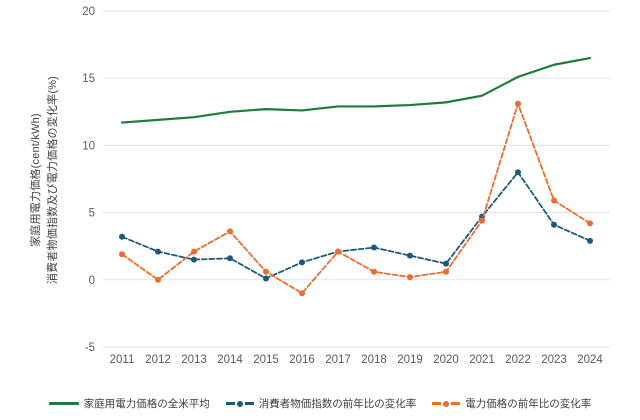 The height and width of the screenshot is (420, 640). Describe the element at coordinates (88, 180) in the screenshot. I see `y-axis-ticks: 20 15 10 5 0 -5` at that location.